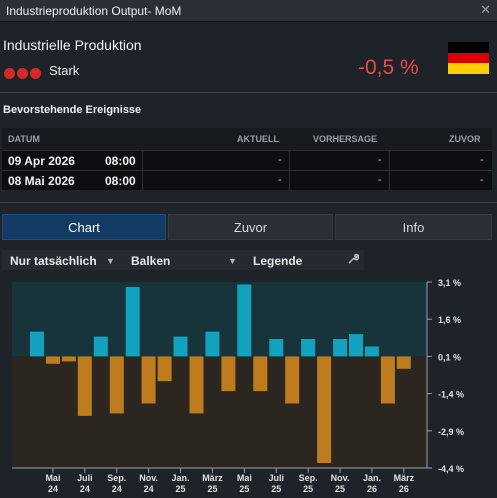  Describe the element at coordinates (41, 161) in the screenshot. I see `event-date: 09 Apr 2026` at that location.